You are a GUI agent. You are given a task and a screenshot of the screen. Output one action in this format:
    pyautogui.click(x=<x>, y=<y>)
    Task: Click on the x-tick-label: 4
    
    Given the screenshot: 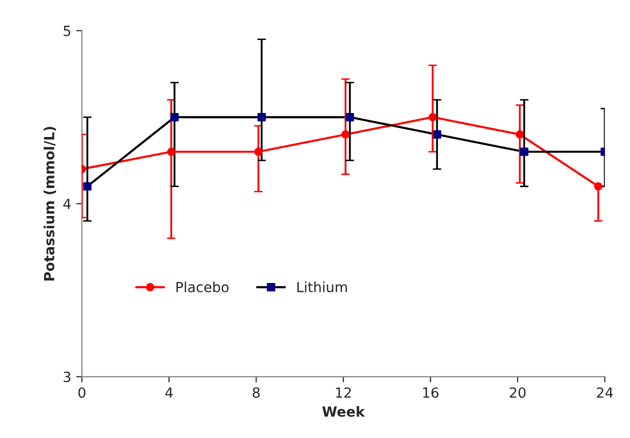 What is the action you would take?
    pyautogui.click(x=169, y=393)
    